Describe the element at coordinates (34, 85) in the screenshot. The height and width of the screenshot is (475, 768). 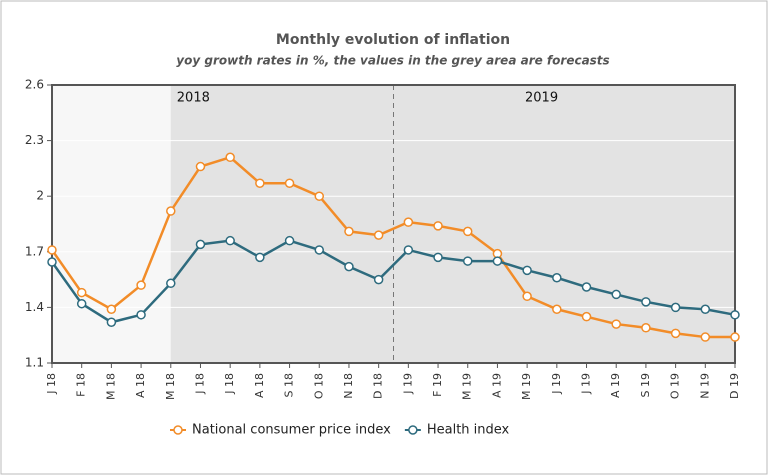
I see `y-tick-label: 2.6` at that location.